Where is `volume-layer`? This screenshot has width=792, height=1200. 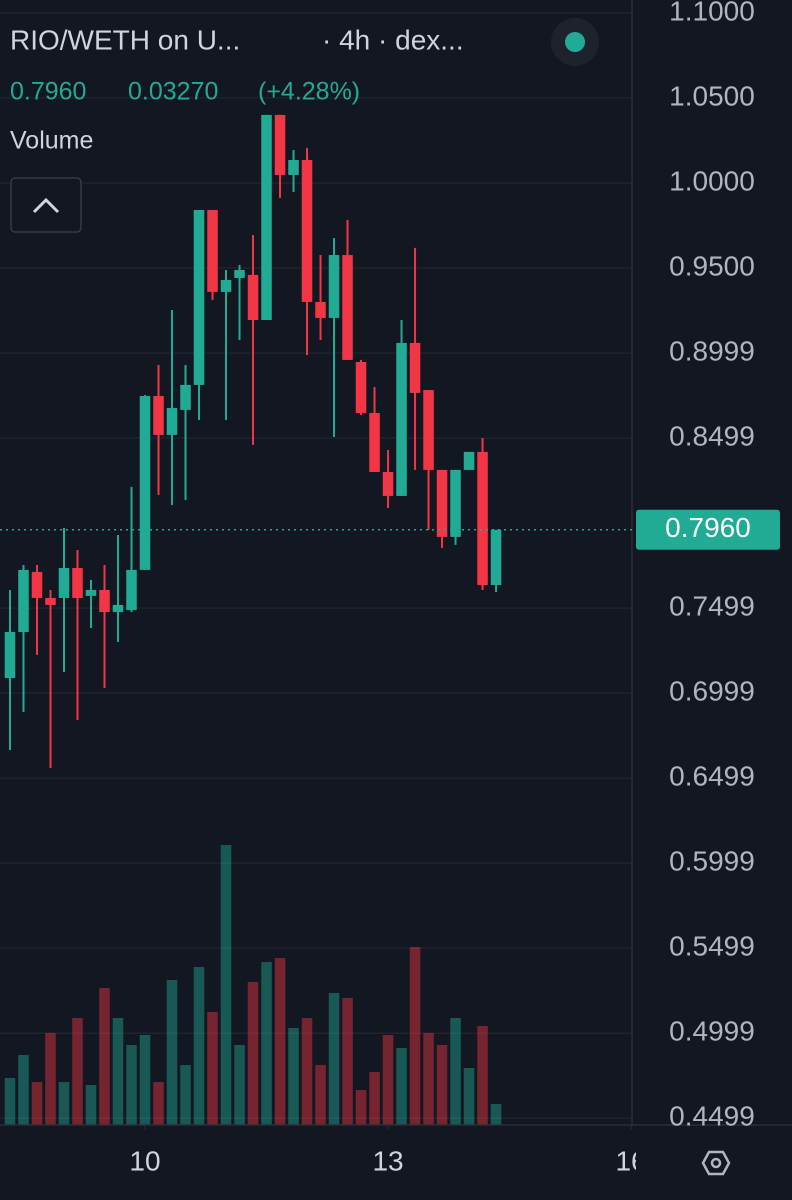
volume-layer is located at coordinates (253, 985).